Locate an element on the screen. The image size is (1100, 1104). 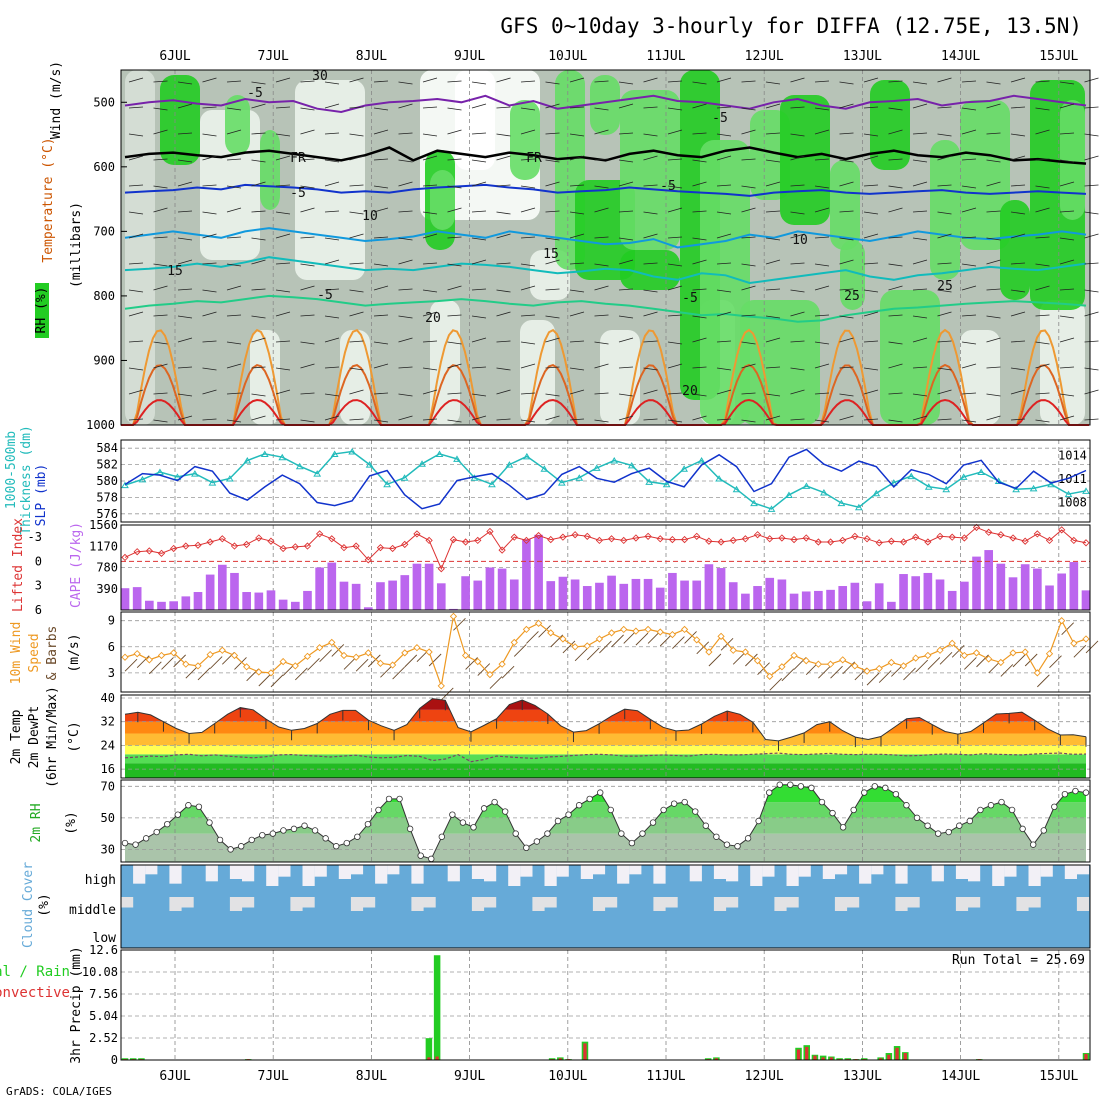
contour-label: -5 is located at coordinates (668, 186).